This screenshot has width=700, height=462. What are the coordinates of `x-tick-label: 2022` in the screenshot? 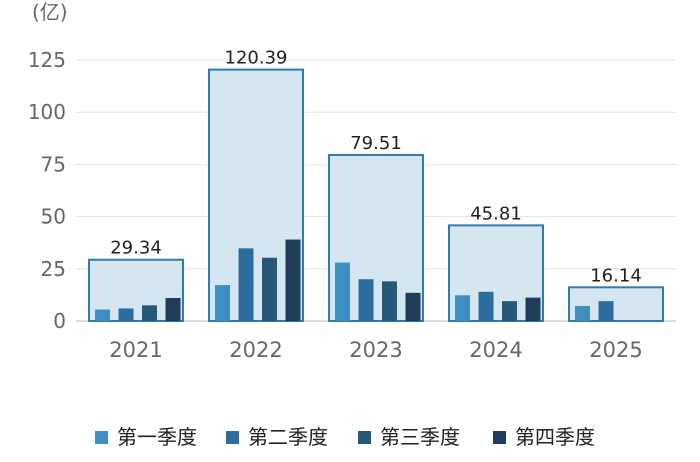 It's located at (255, 350).